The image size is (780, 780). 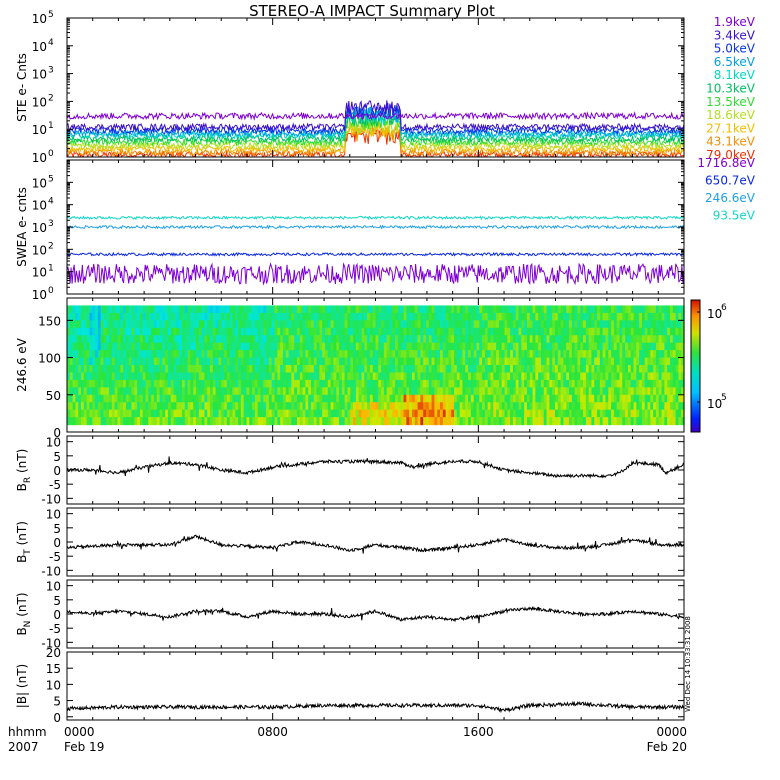 I want to click on colorbar-label-bottom: 10, so click(x=714, y=404).